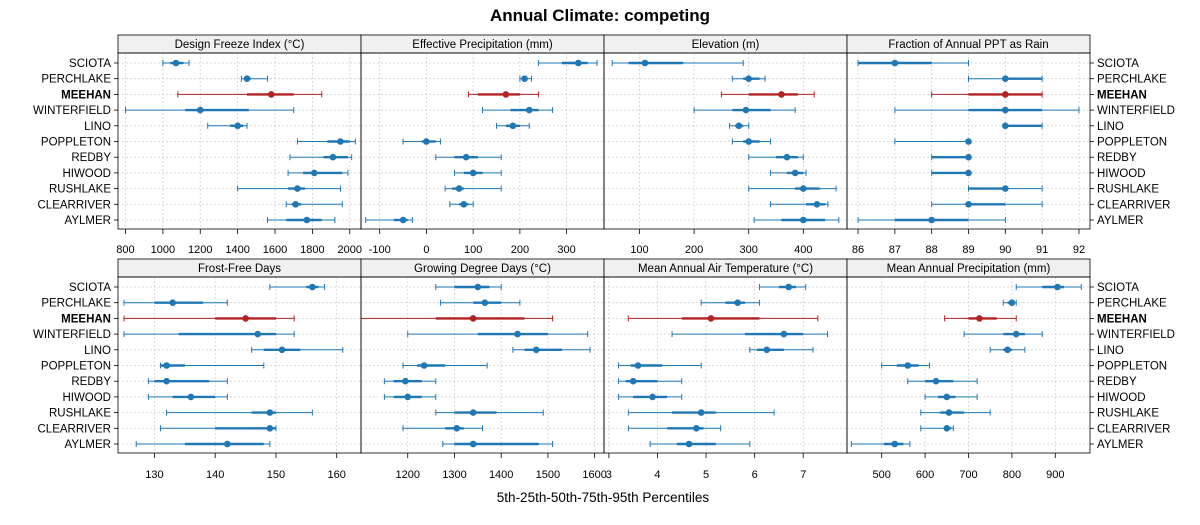  Describe the element at coordinates (1055, 475) in the screenshot. I see `x-tick-label: 900` at that location.